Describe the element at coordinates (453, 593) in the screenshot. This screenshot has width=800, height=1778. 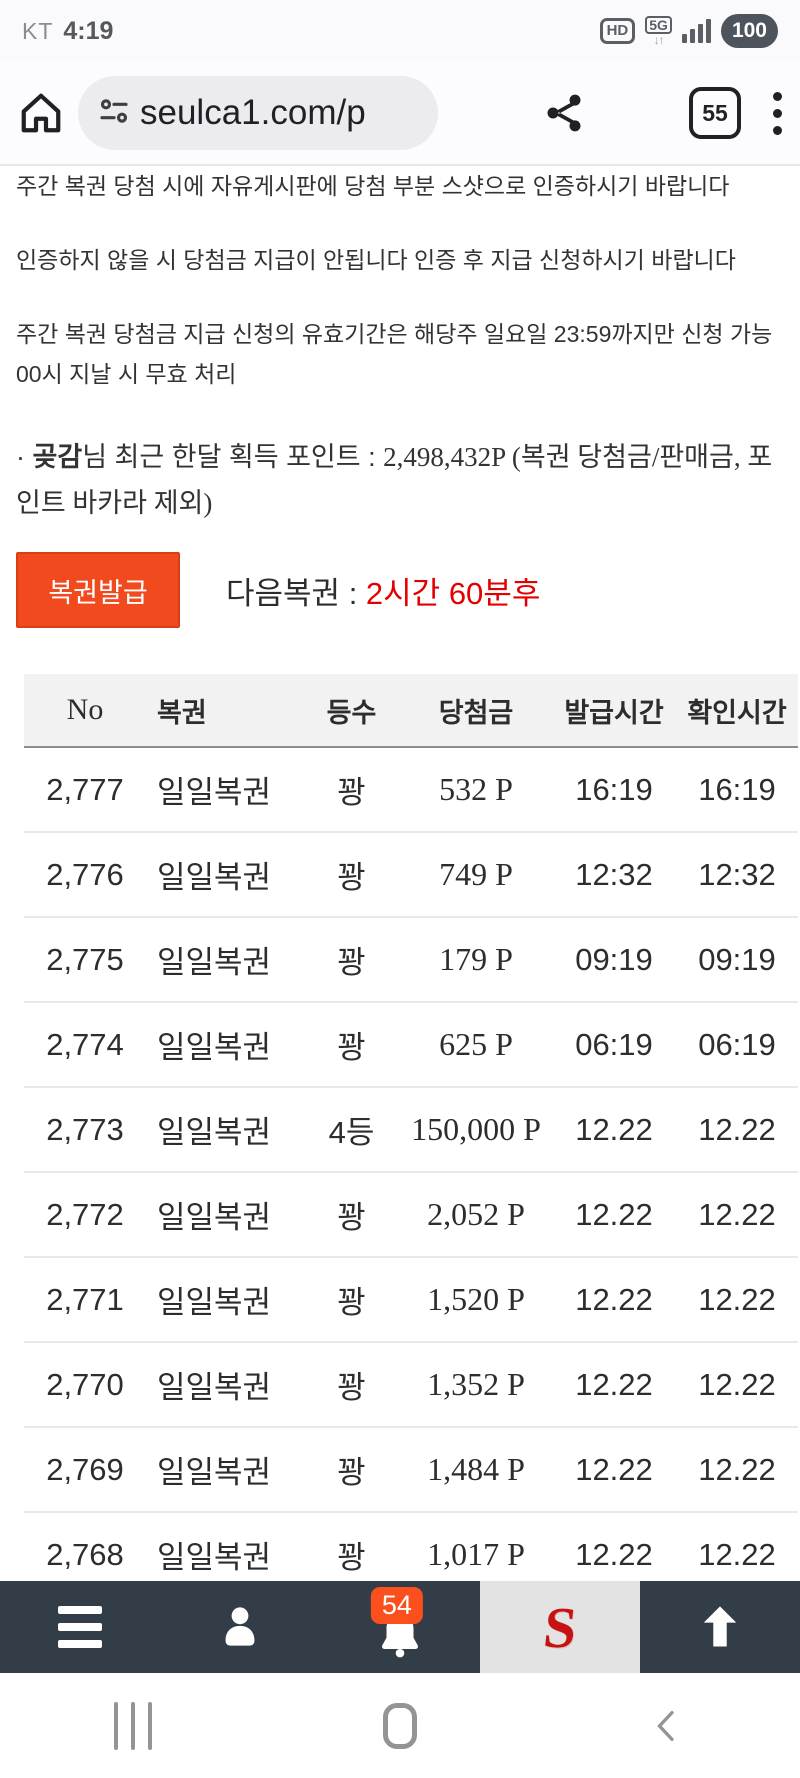
I see `next-lottery-countdown: 2시간 60분후` at that location.